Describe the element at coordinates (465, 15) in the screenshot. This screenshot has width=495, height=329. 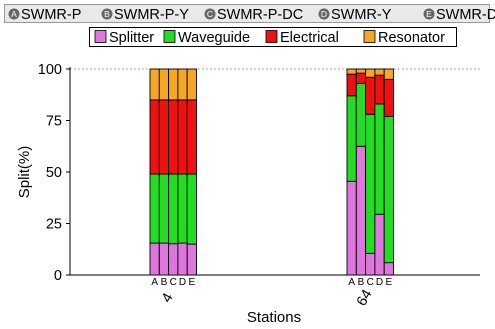
I see `variant-label: SWMR-DC` at that location.